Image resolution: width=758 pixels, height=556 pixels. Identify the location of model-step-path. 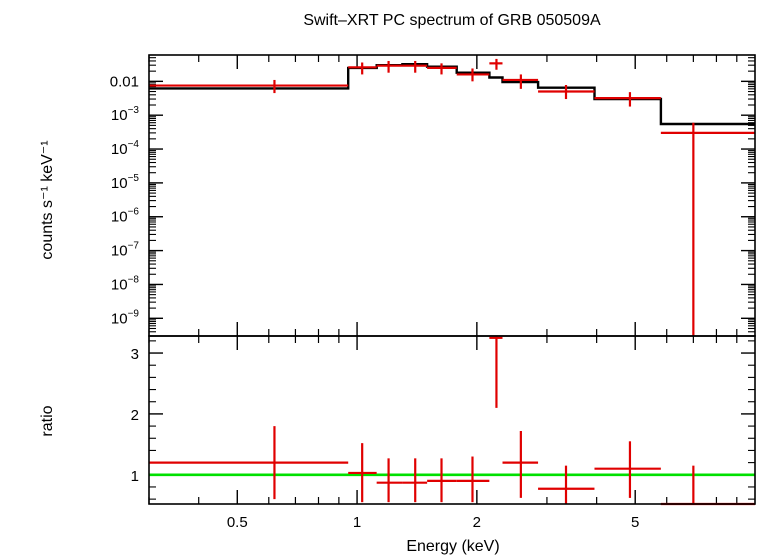
(452, 94).